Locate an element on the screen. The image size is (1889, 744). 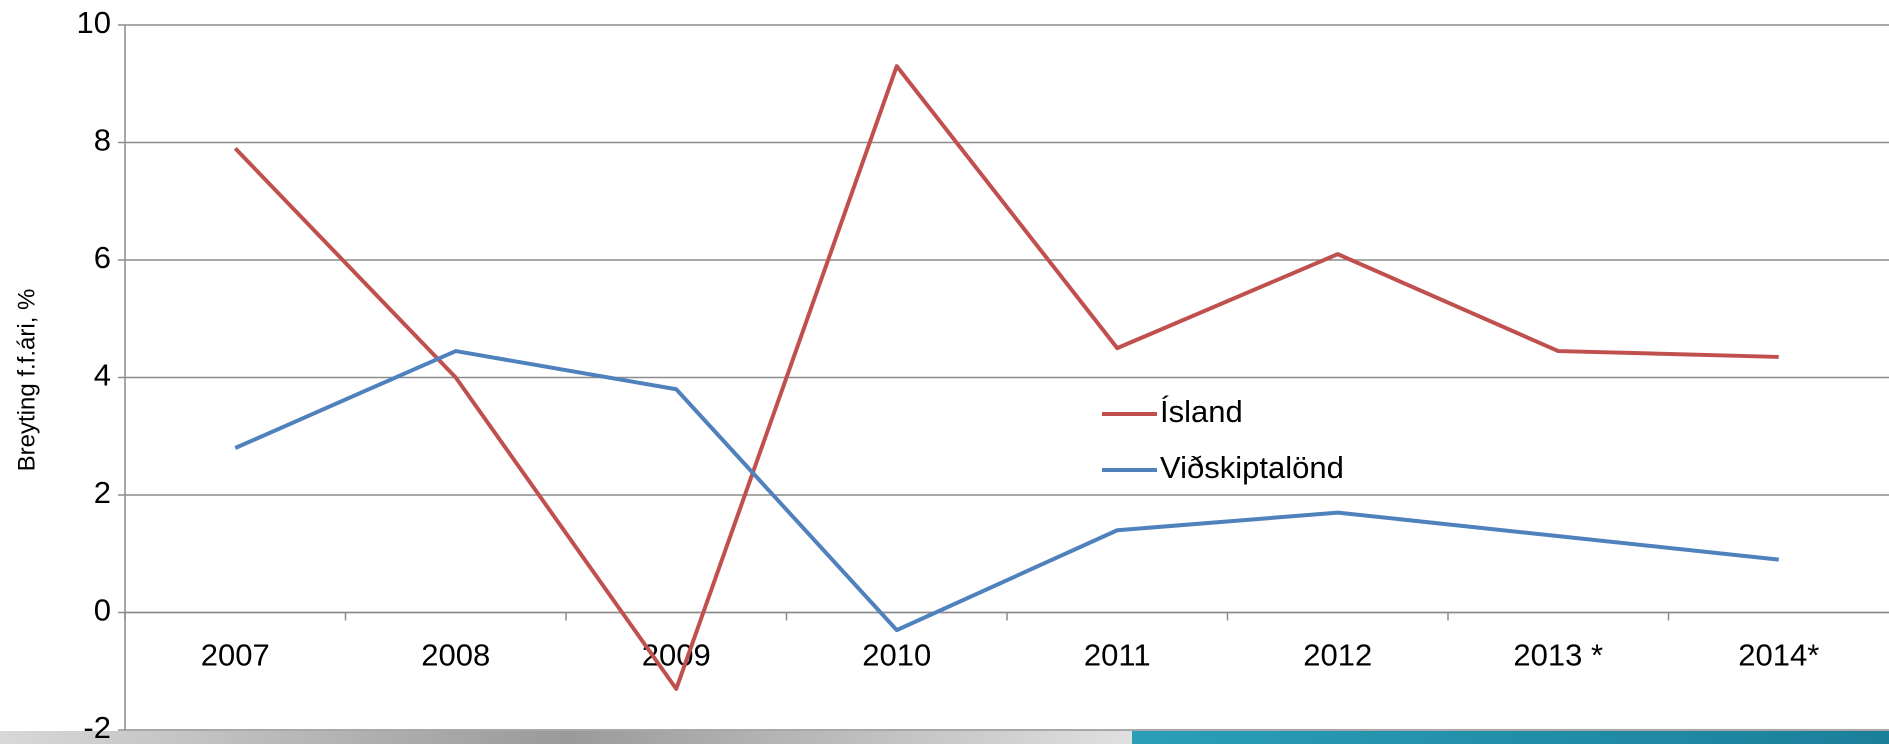
x-tick-label: 2008 is located at coordinates (455, 655).